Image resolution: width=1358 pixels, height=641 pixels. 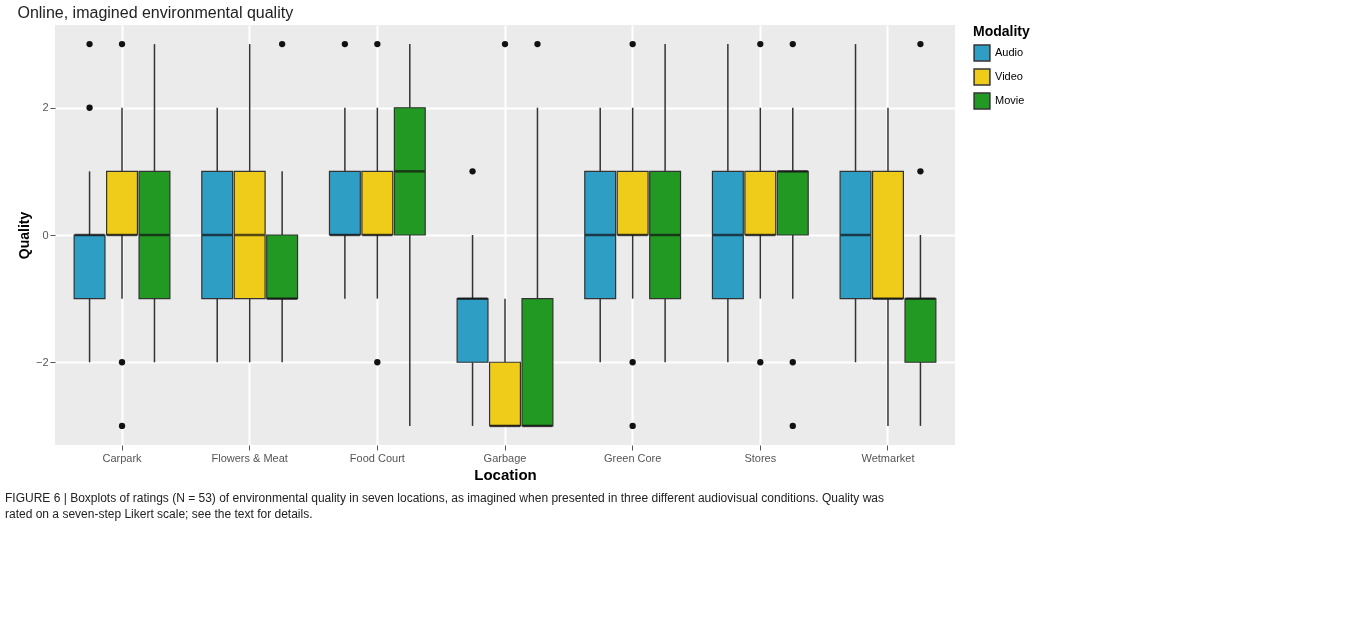 I want to click on x-tick-label: Carpark, so click(x=122, y=457).